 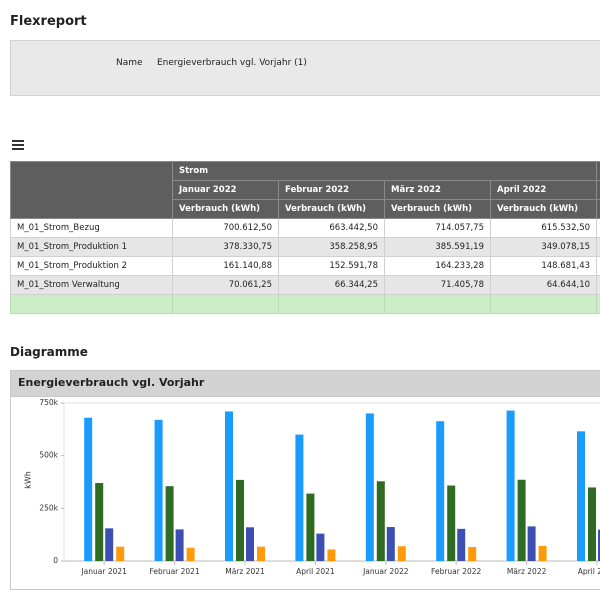 What do you see at coordinates (48, 507) in the screenshot?
I see `y-tick-label: 250k` at bounding box center [48, 507].